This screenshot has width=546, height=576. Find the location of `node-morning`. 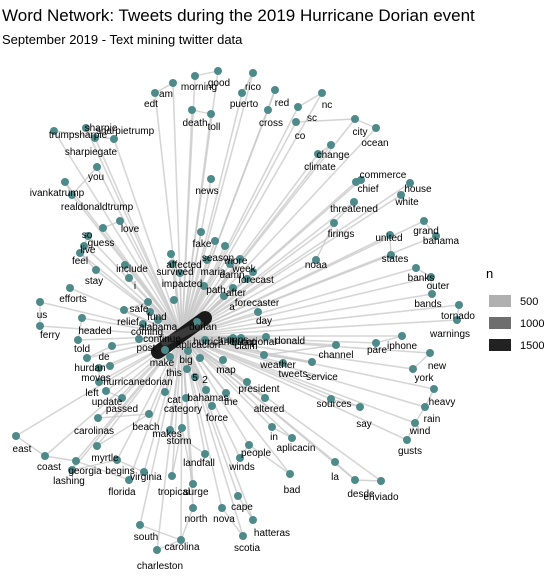

node-morning is located at coordinates (195, 76).